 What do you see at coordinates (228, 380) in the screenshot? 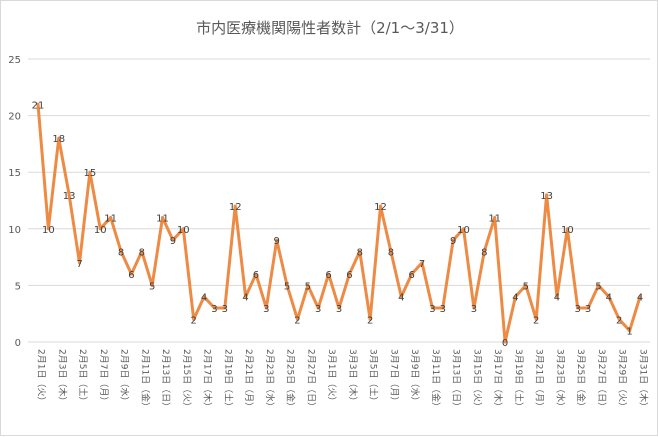
I see `x-tick-label: 2月19日（土）` at bounding box center [228, 380].